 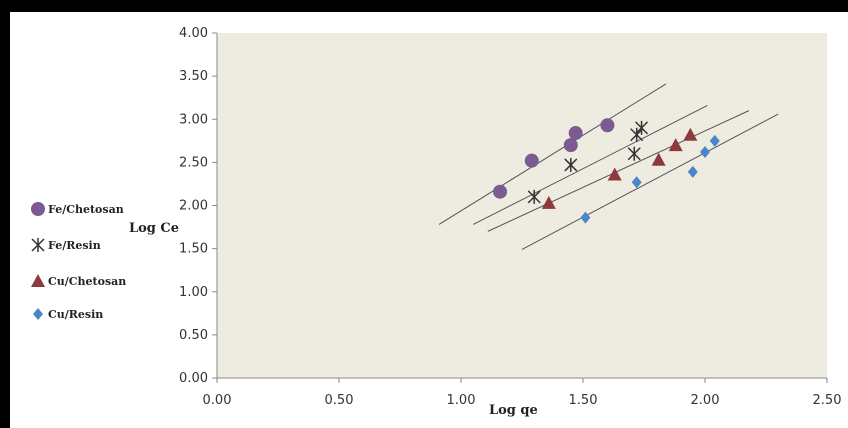 I want to click on legend-item-cu-chetosan: Cu/Chetosan, so click(x=78, y=281).